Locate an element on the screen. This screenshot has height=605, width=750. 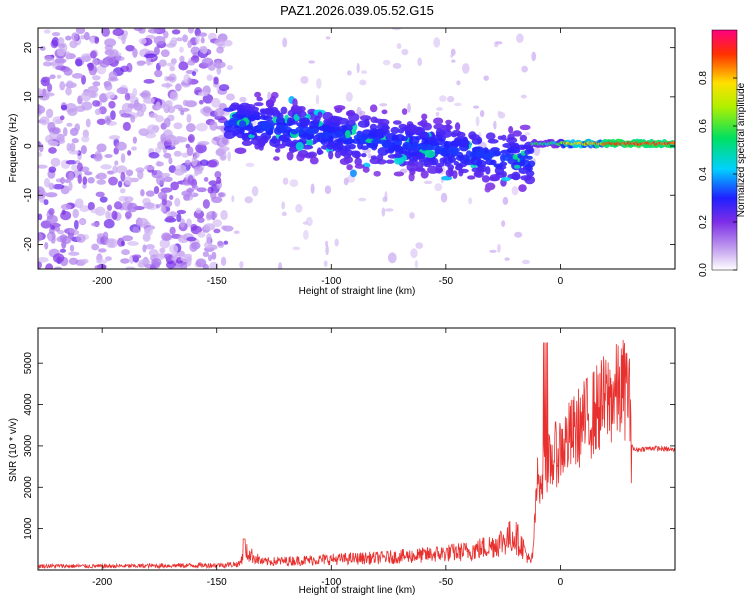
colorbar-tick-label: 0.2 is located at coordinates (703, 222).